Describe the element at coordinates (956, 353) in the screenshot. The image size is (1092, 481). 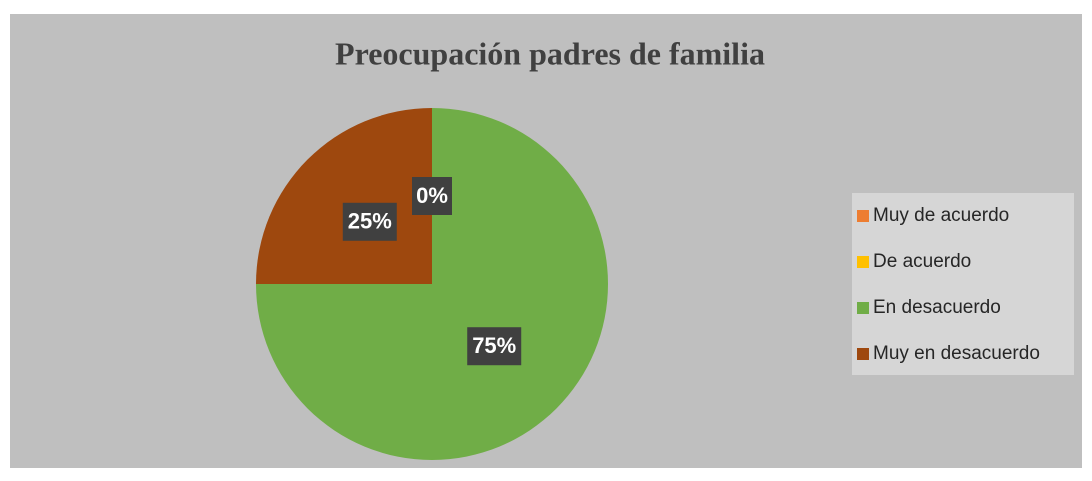
I see `legend-label: Muy en desacuerdo` at that location.